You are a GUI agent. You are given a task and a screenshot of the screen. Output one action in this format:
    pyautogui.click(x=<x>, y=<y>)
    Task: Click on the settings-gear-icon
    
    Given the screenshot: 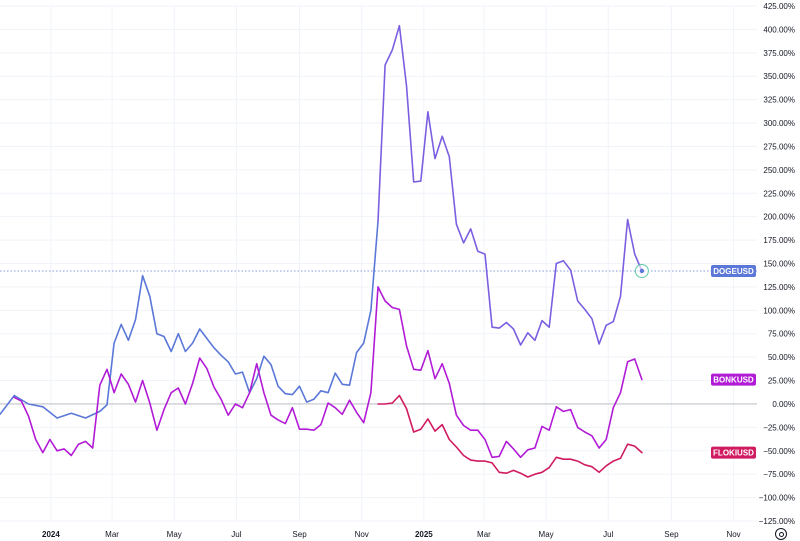 What is the action you would take?
    pyautogui.click(x=781, y=534)
    